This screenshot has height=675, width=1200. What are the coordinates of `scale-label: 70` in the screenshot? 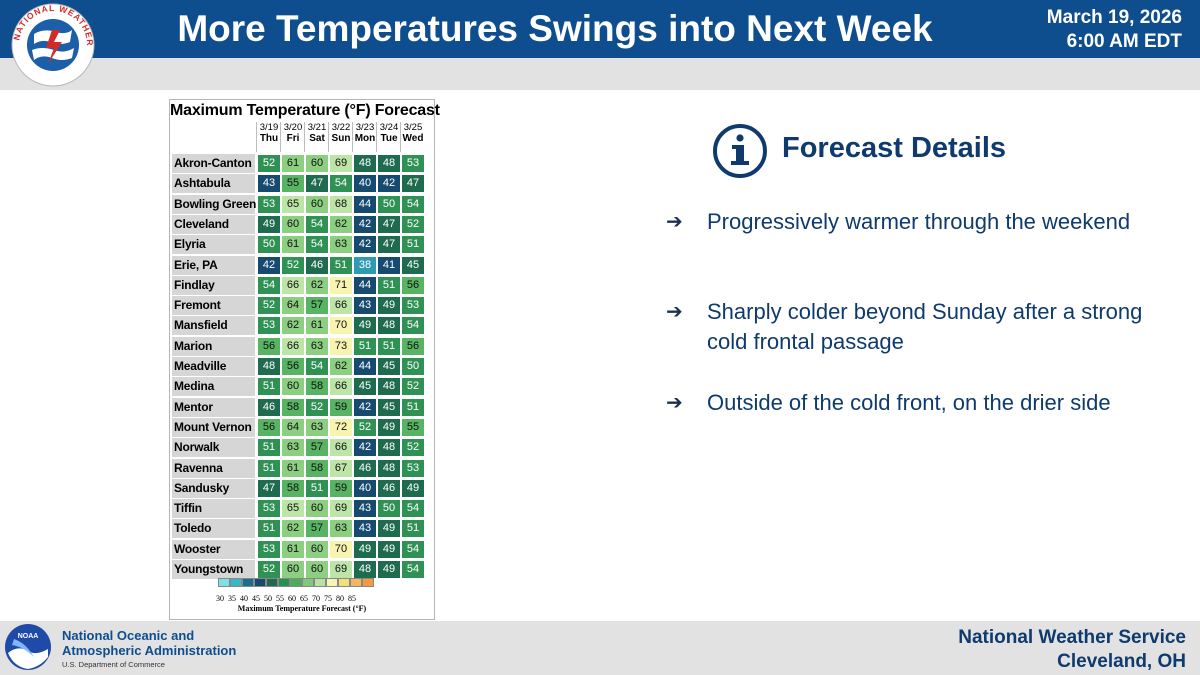 It's located at (316, 598).